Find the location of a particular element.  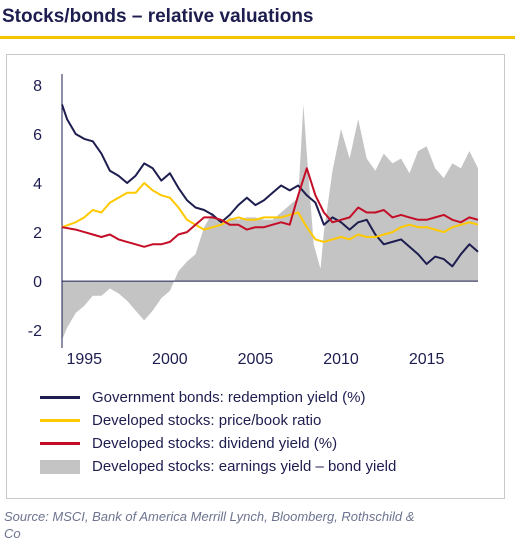

x-tick-label: 2000 is located at coordinates (170, 359).